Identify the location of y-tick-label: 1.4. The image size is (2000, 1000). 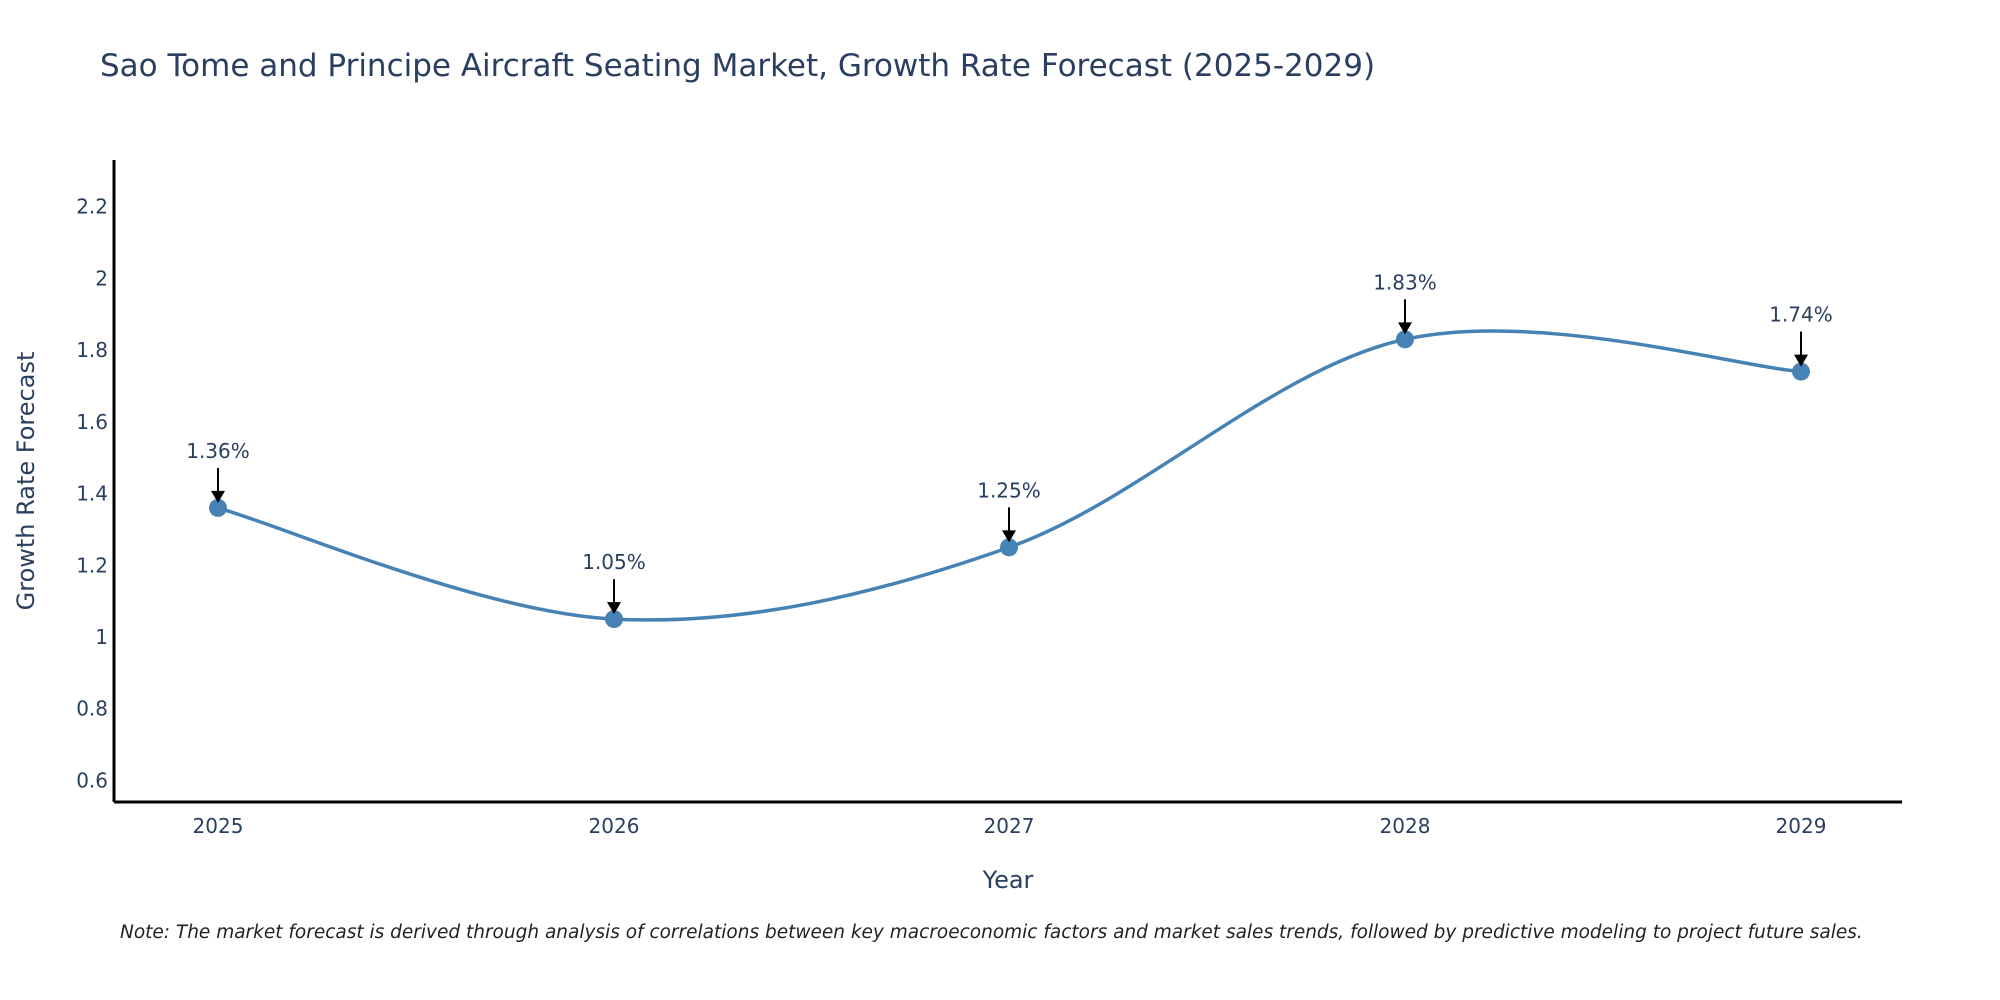
(92, 494).